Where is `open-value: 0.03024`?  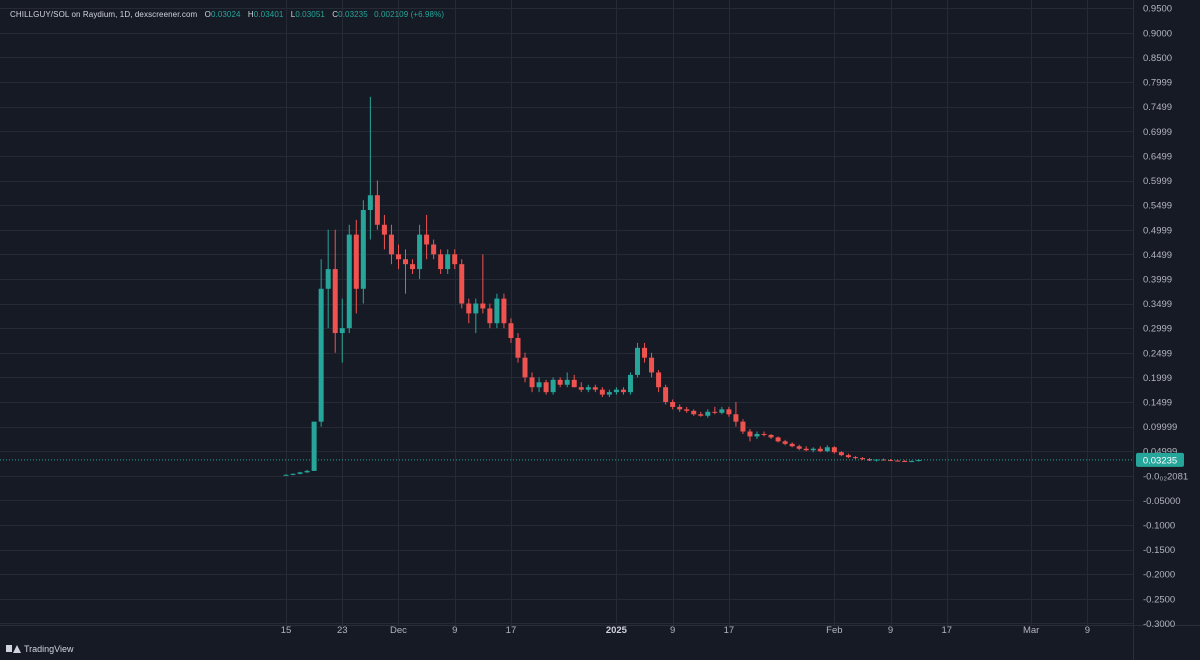
open-value: 0.03024 is located at coordinates (225, 14).